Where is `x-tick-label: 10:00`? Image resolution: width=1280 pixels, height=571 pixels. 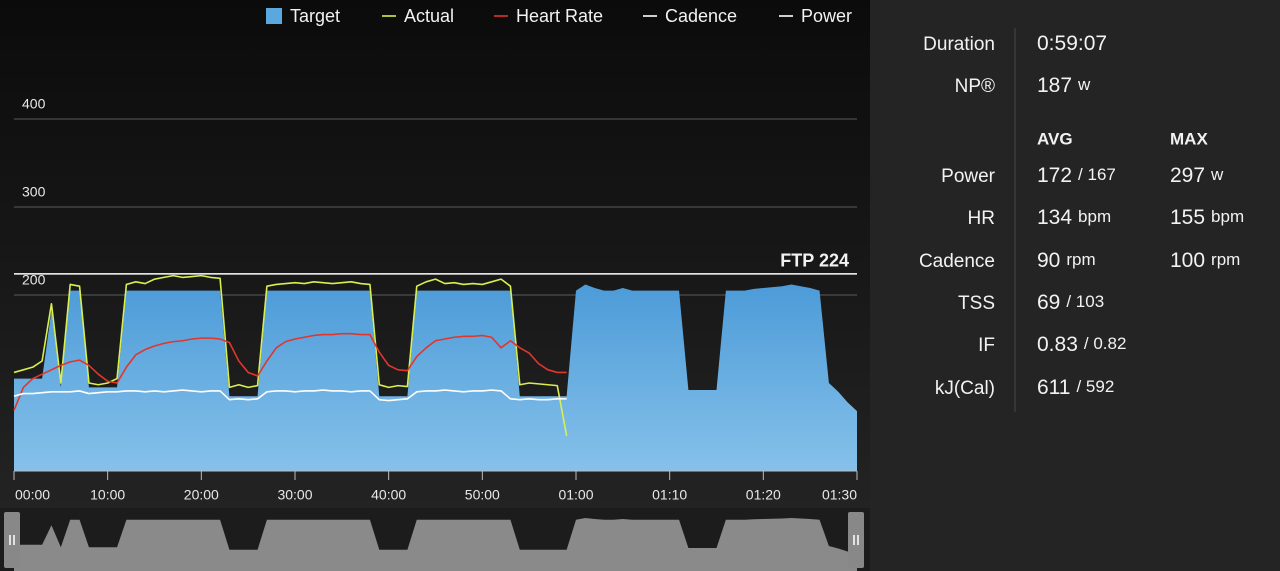 x-tick-label: 10:00 is located at coordinates (107, 495).